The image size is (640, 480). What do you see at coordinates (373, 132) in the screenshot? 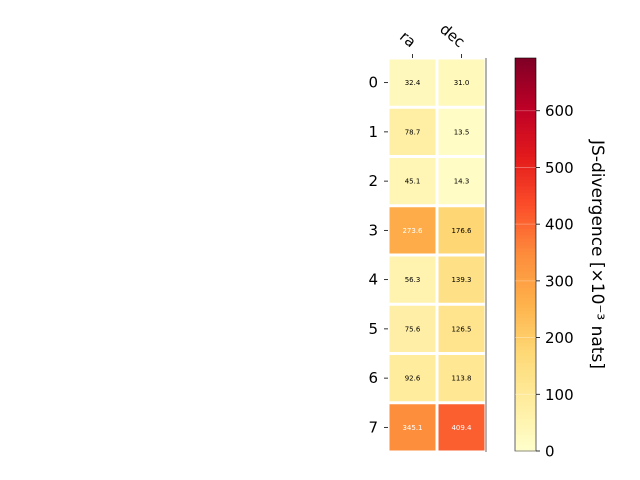
I see `row-label-1: 1` at bounding box center [373, 132].